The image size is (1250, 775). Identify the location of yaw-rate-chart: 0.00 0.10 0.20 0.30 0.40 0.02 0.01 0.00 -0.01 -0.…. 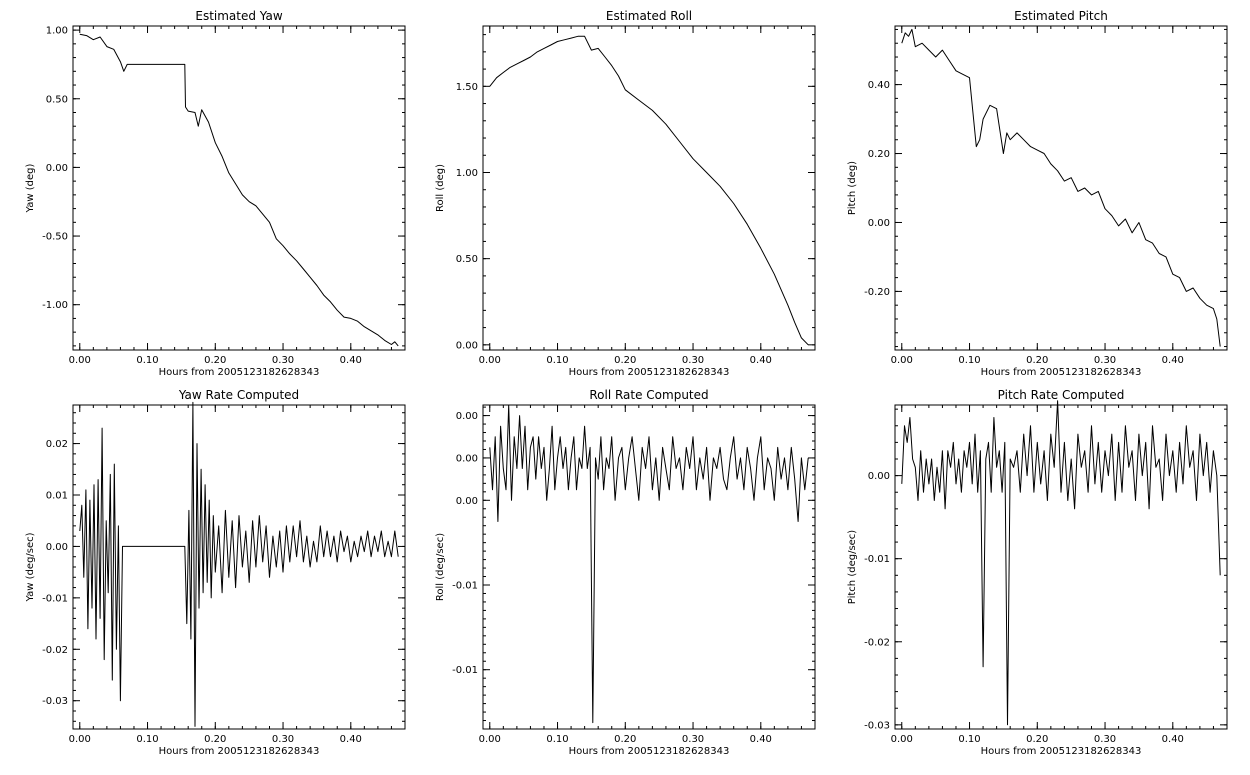
(215, 572).